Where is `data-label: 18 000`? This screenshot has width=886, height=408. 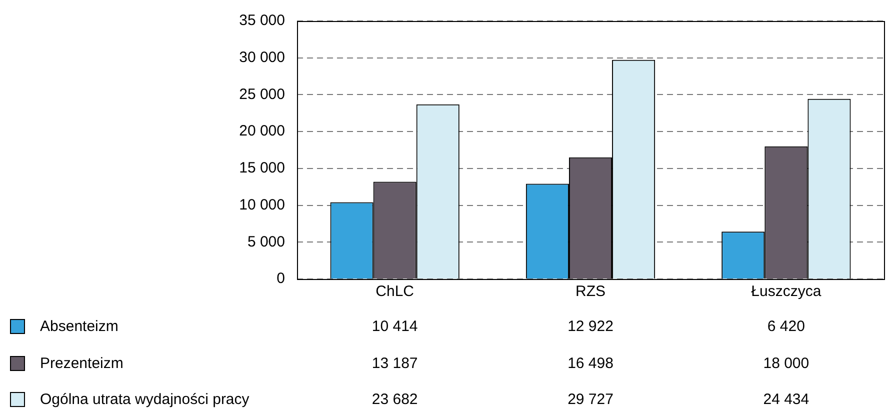 data-label: 18 000 is located at coordinates (786, 363).